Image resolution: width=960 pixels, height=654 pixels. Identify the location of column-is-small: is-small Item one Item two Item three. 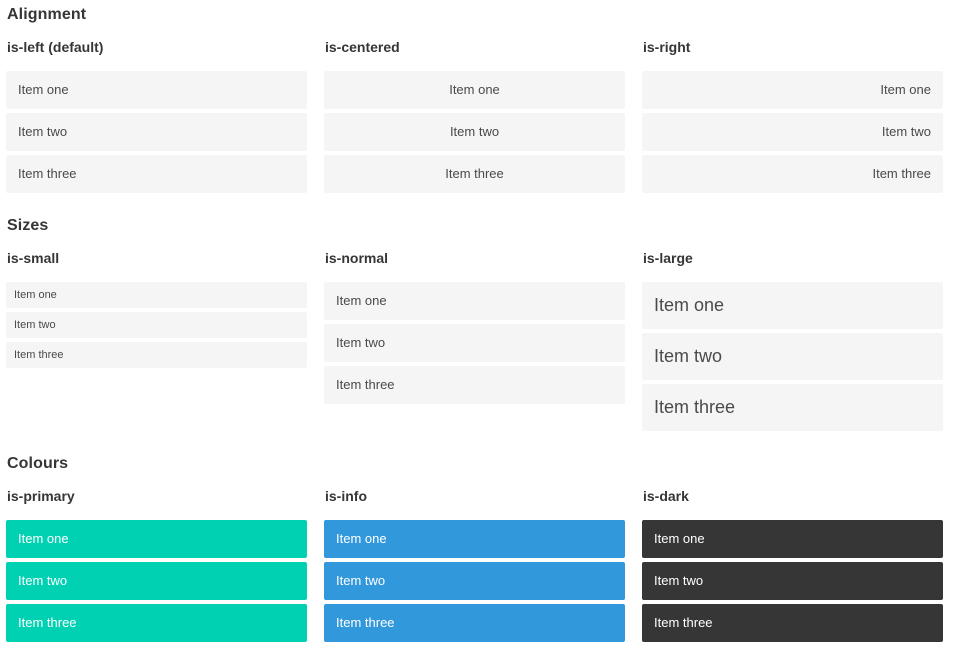
(156, 341).